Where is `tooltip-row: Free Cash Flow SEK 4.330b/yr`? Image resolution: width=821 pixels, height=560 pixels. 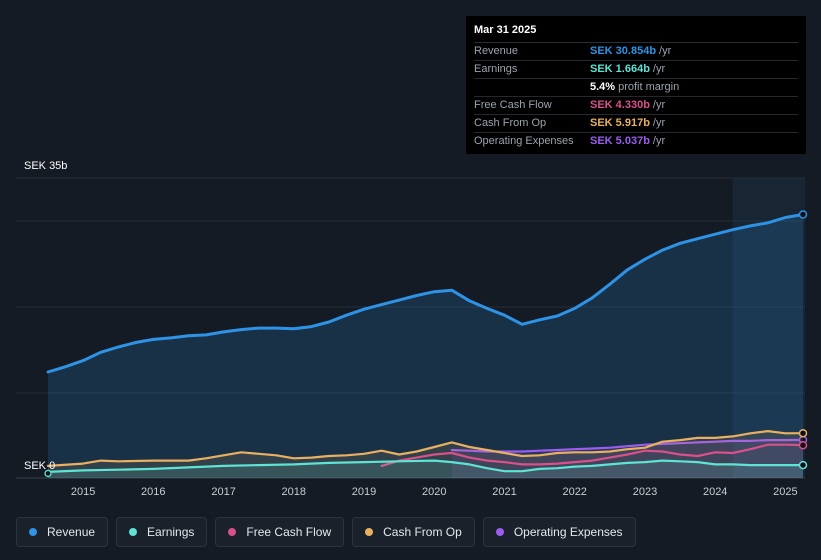 tooltip-row: Free Cash Flow SEK 4.330b/yr is located at coordinates (636, 106).